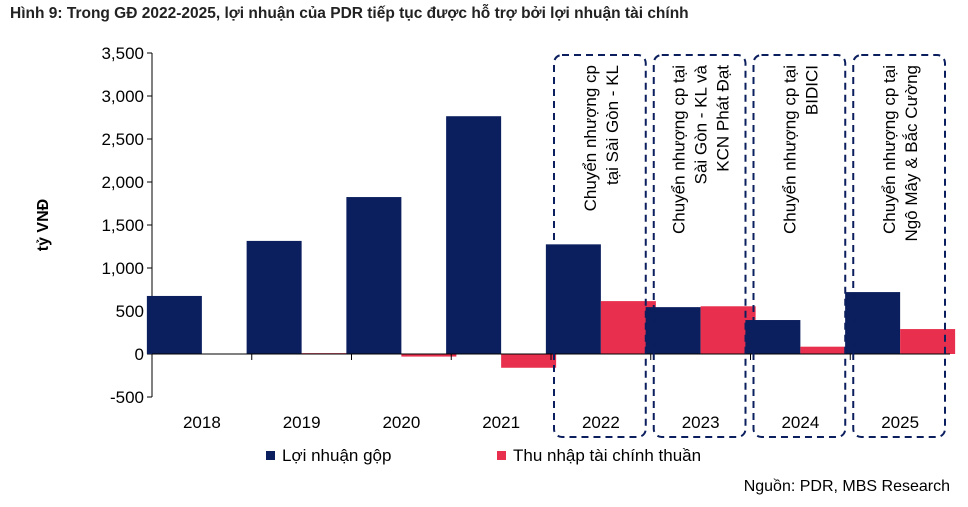  What do you see at coordinates (723, 118) in the screenshot?
I see `annotation-text: KCN Phát Đạt` at bounding box center [723, 118].